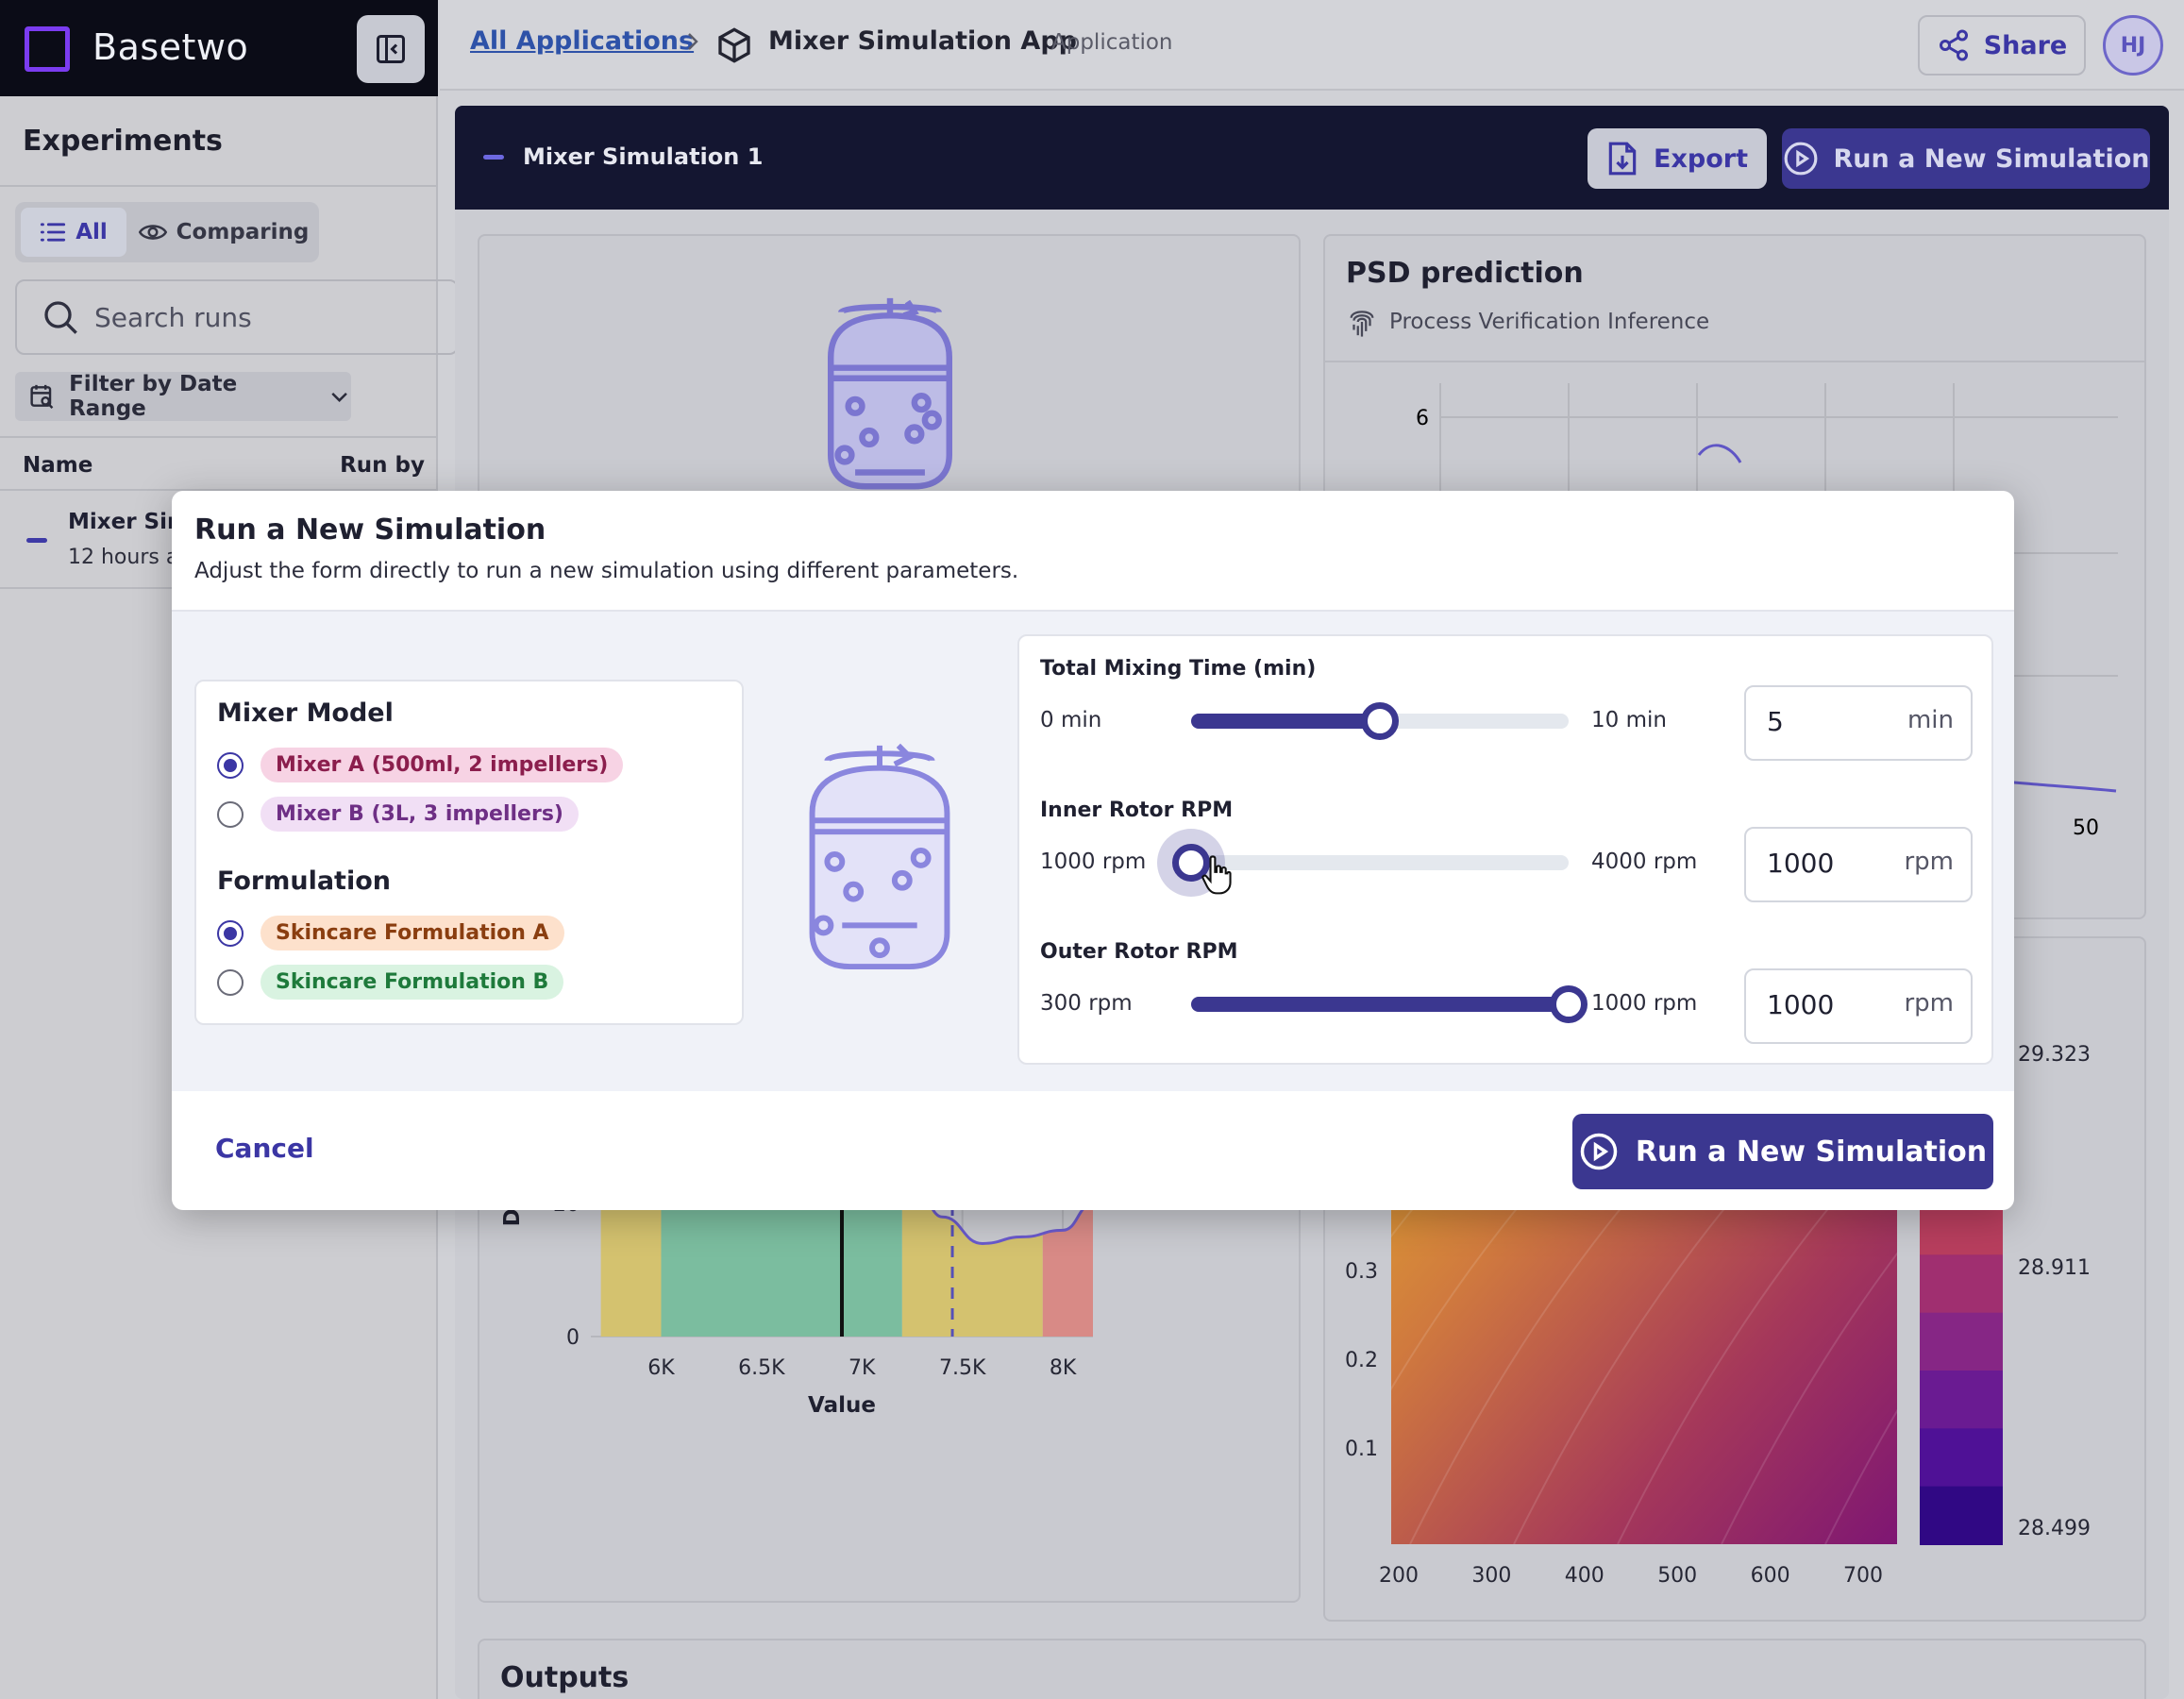 The height and width of the screenshot is (1699, 2184). Describe the element at coordinates (1399, 1576) in the screenshot. I see `x-tick-label: 200` at that location.